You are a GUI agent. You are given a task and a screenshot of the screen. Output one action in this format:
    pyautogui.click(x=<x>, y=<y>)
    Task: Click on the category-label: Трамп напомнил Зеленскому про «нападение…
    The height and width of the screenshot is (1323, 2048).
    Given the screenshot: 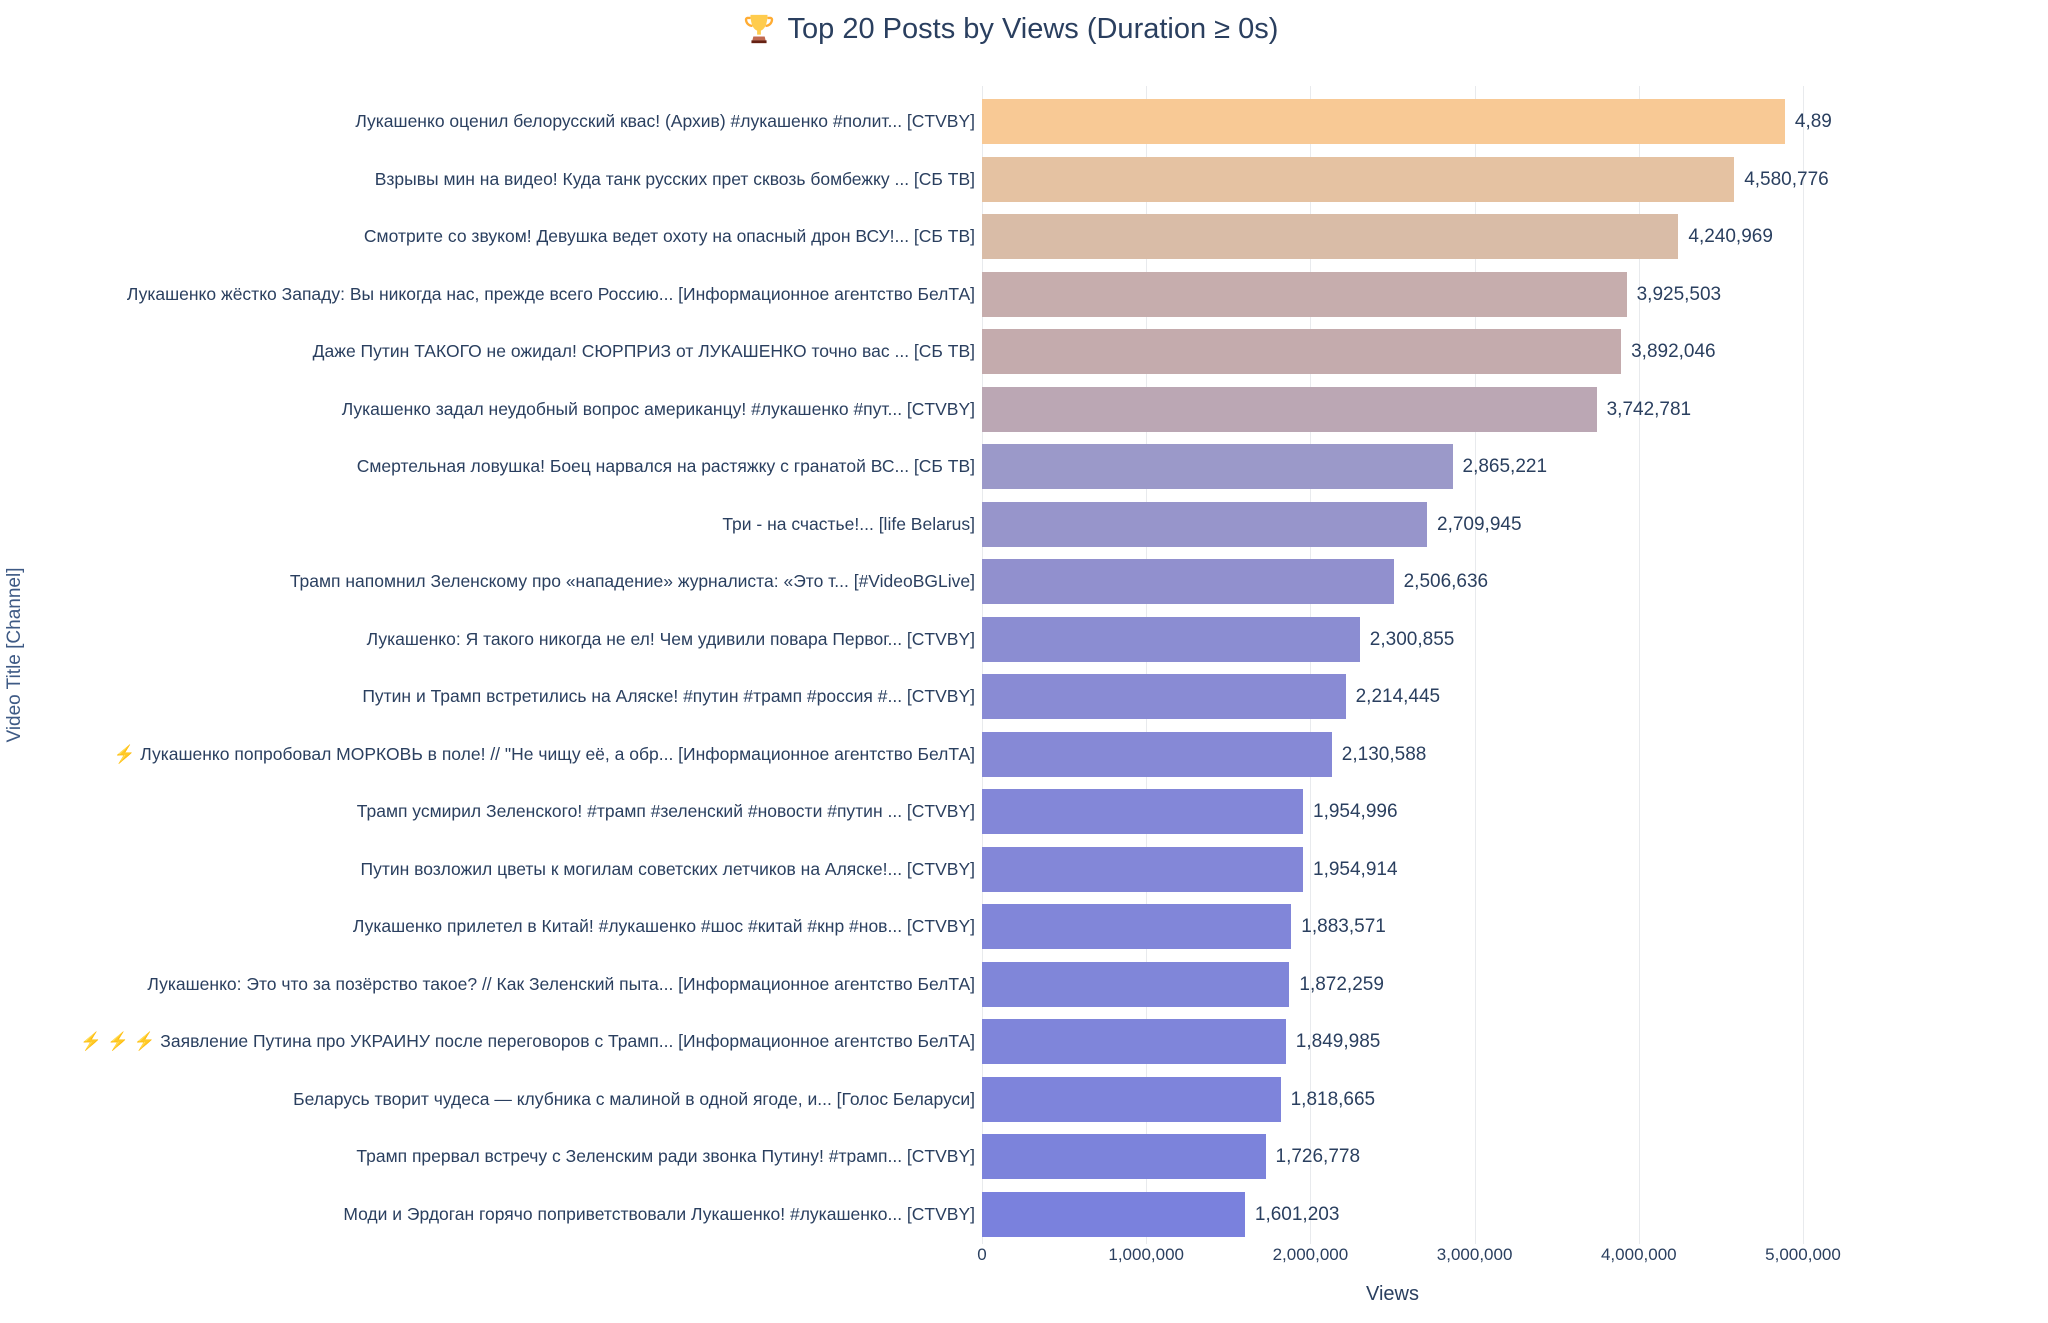 What is the action you would take?
    pyautogui.click(x=632, y=581)
    